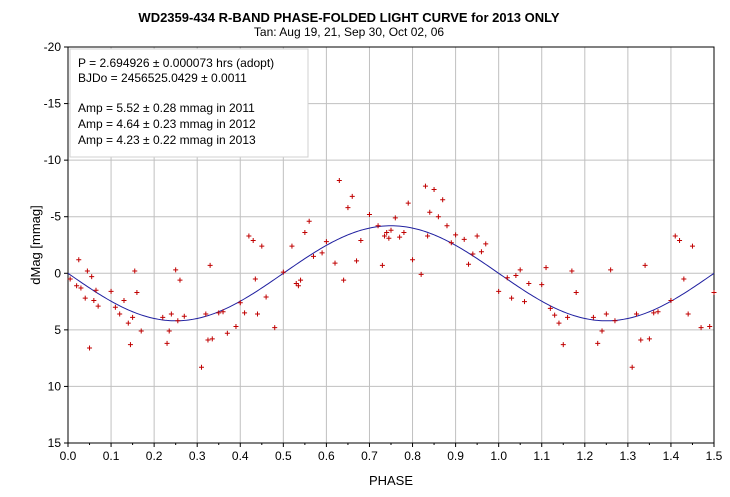 The height and width of the screenshot is (497, 730). Describe the element at coordinates (55, 386) in the screenshot. I see `y-tick-label: 10` at that location.